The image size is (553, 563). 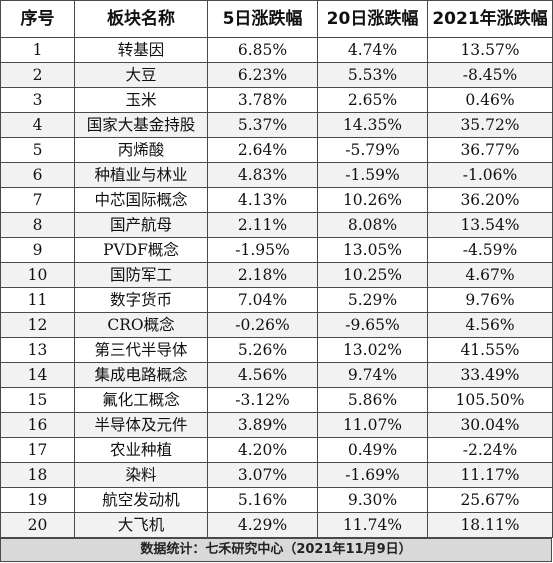 I want to click on header-sector-name: 板块名称, so click(x=141, y=19).